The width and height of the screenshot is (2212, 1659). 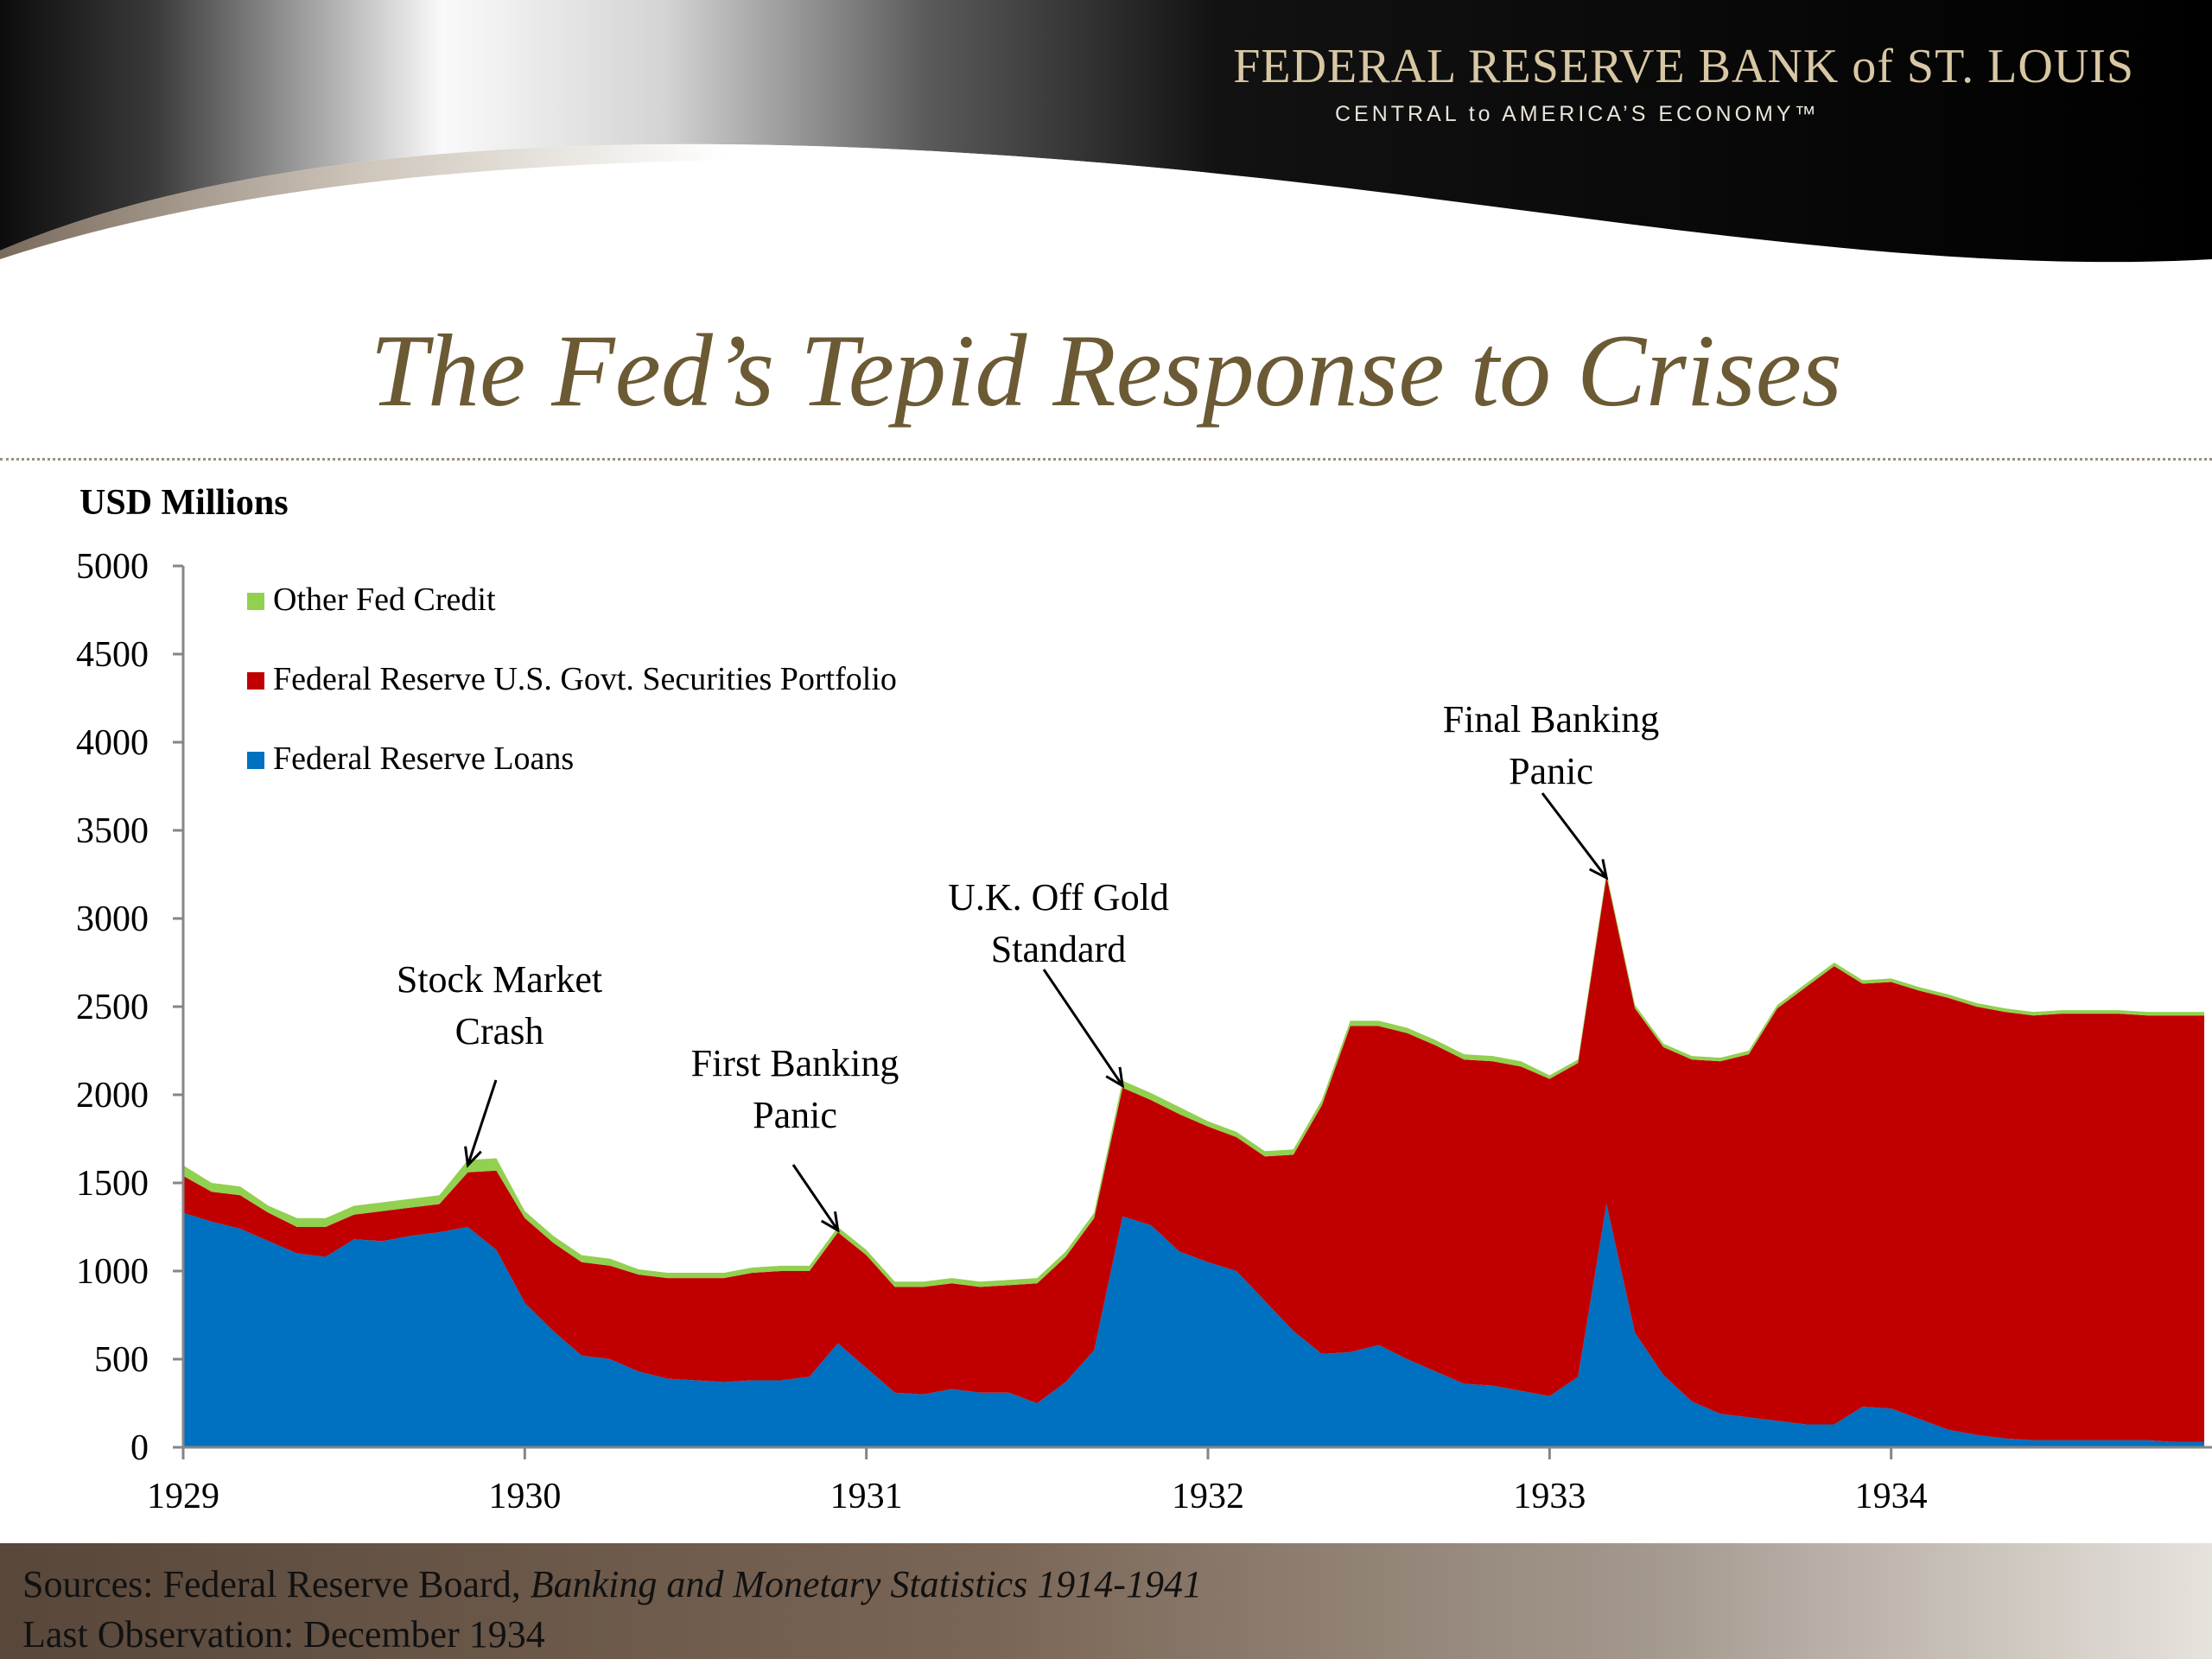 What do you see at coordinates (276, 1584) in the screenshot?
I see `sources-prefix: Sources: Federal Reserve Board,` at bounding box center [276, 1584].